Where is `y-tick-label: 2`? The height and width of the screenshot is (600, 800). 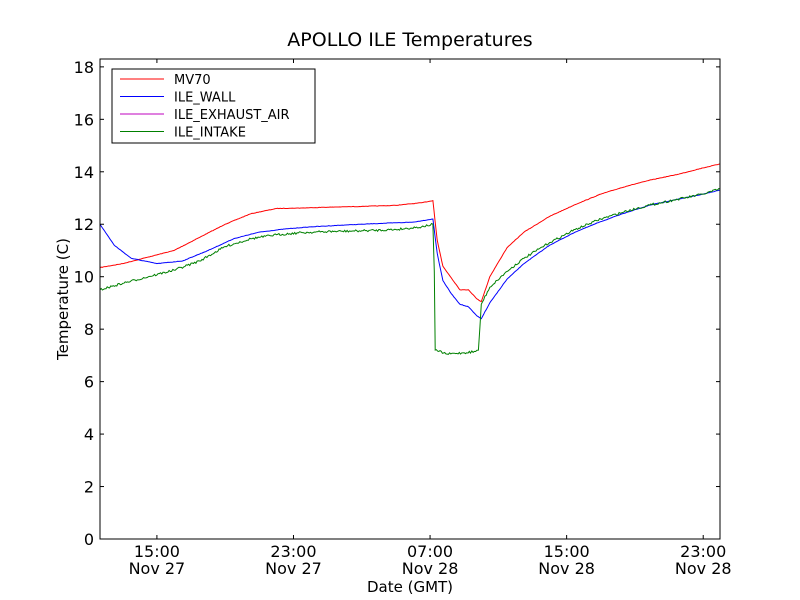
y-tick-label: 2 is located at coordinates (89, 487).